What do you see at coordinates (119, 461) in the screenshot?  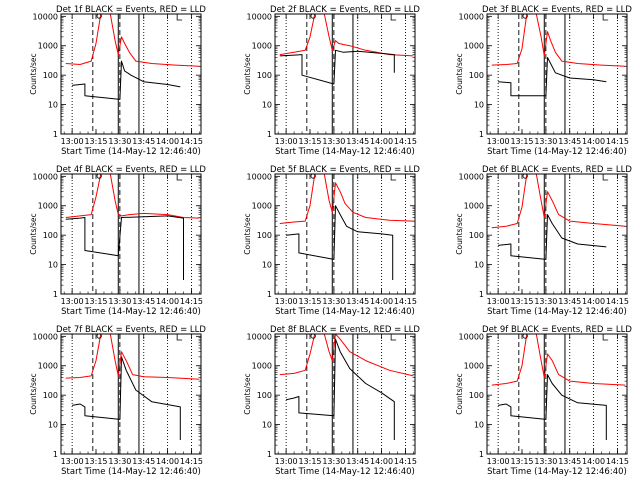 I see `panel-7-xtick-label-1330: 13:30` at bounding box center [119, 461].